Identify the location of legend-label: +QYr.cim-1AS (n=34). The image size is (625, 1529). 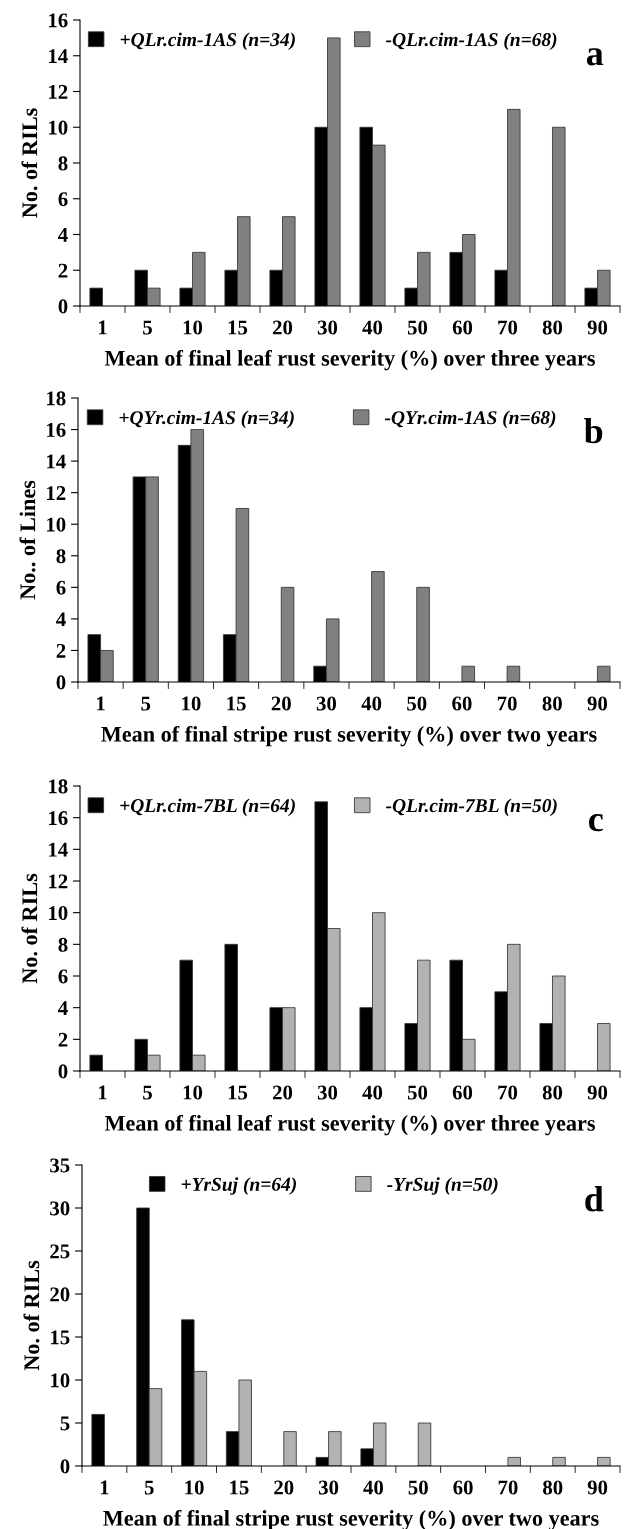
(206, 419).